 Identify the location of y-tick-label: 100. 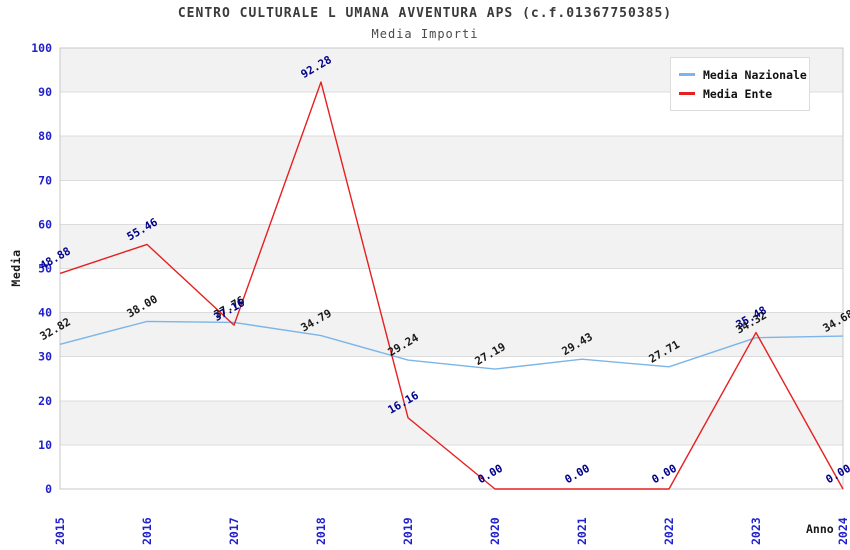
(41, 48).